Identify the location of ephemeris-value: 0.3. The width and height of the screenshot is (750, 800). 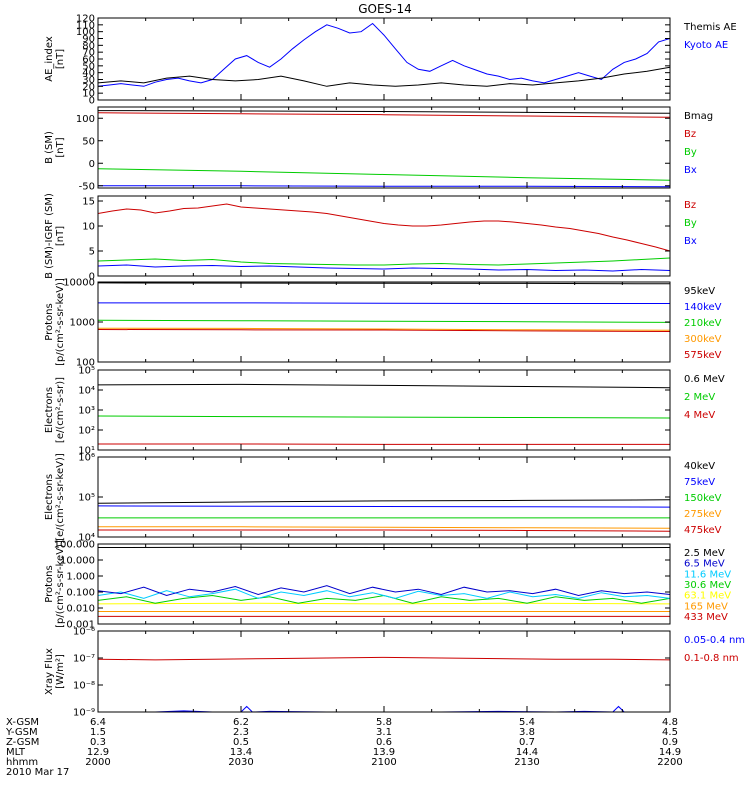
(98, 742).